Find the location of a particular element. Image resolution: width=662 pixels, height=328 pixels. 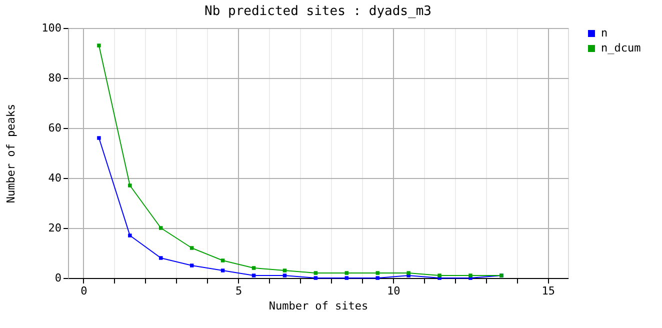

x-axis-title: Number of sites is located at coordinates (318, 306).